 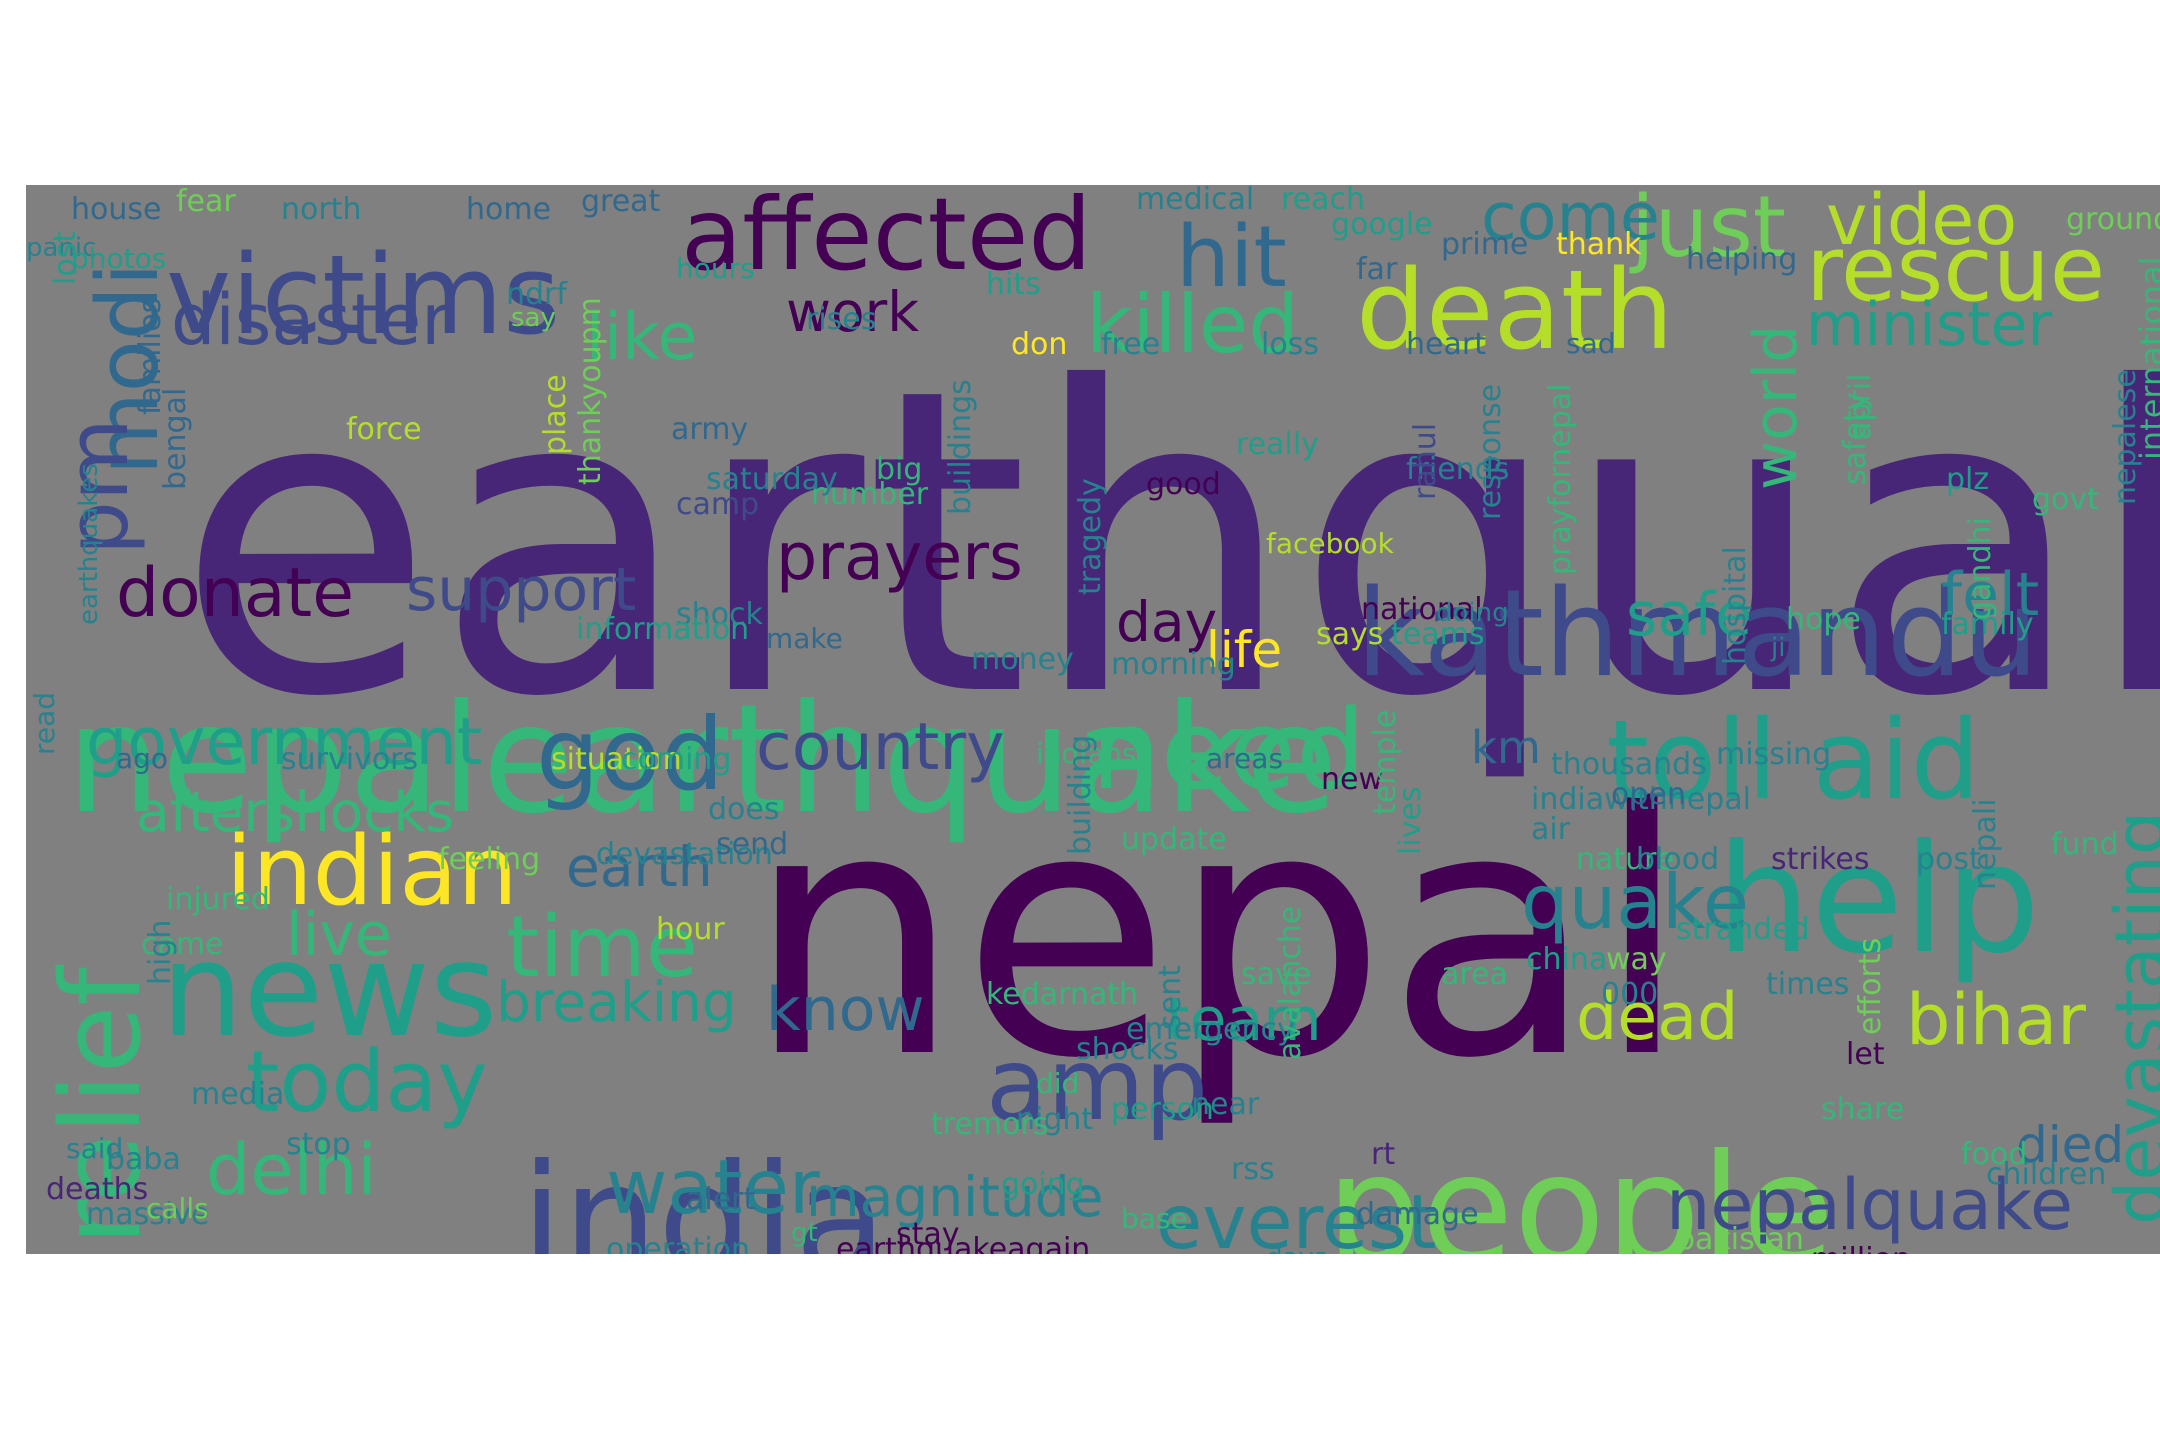 What do you see at coordinates (590, 391) in the screenshot?
I see `cloud-word: thankyoupm` at bounding box center [590, 391].